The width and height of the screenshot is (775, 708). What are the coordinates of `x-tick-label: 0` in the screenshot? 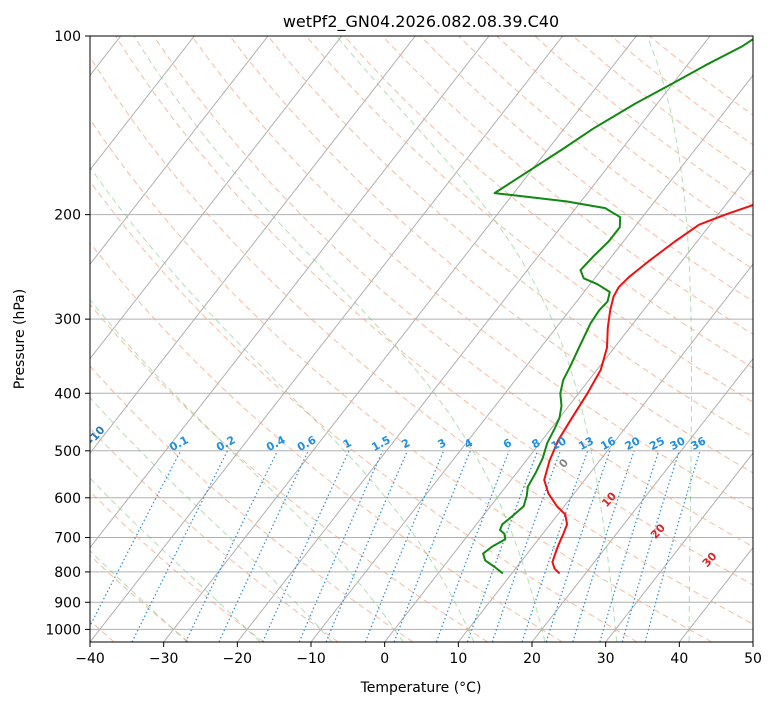 It's located at (384, 659).